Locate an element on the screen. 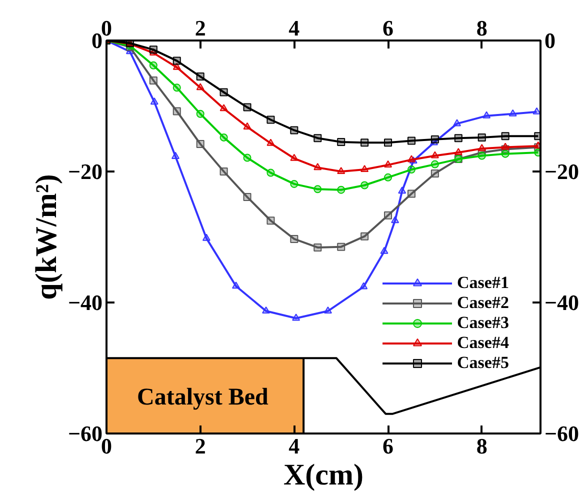  x-tick-label: 2 is located at coordinates (200, 28).